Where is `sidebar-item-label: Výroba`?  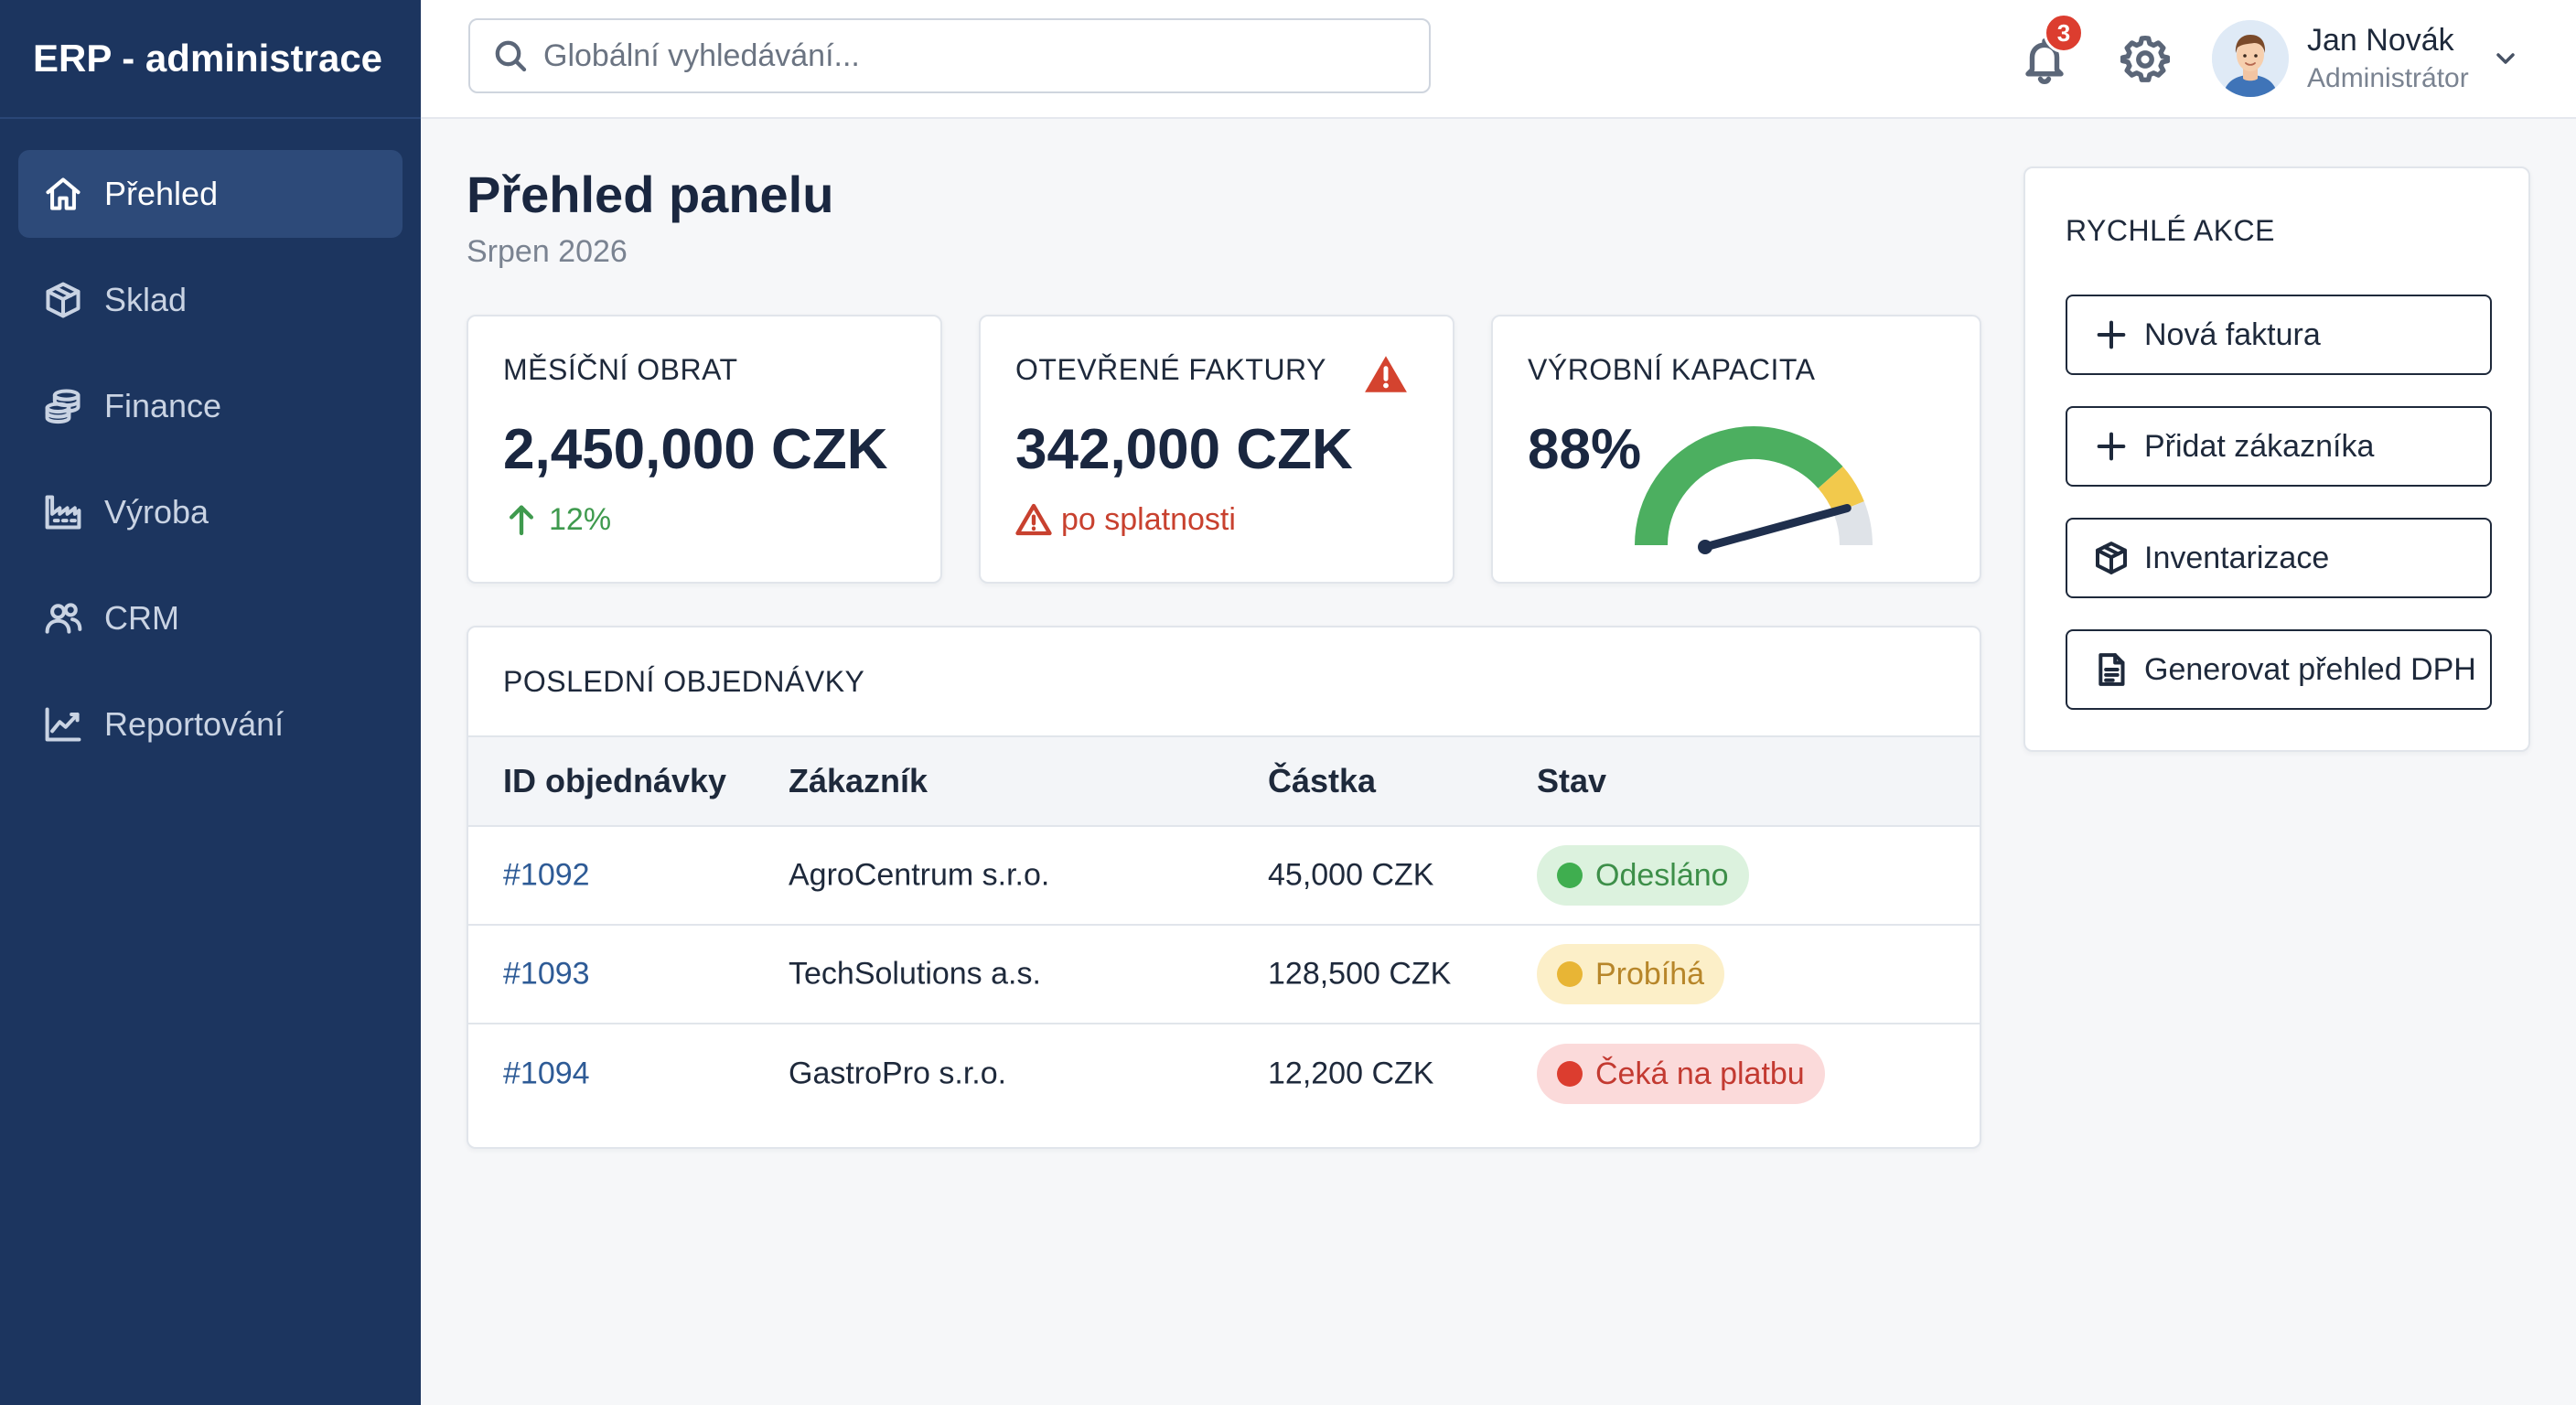
sidebar-item-label: Výroba is located at coordinates (156, 512).